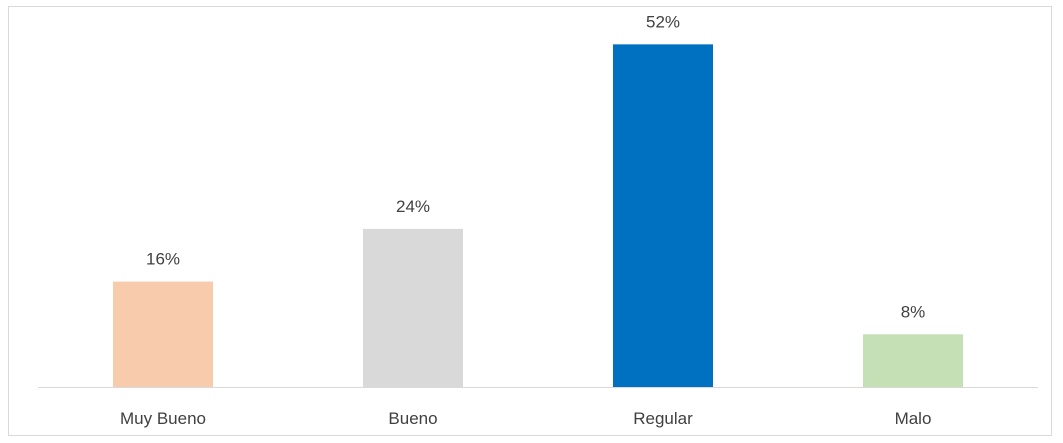  What do you see at coordinates (663, 215) in the screenshot?
I see `bar-regular` at bounding box center [663, 215].